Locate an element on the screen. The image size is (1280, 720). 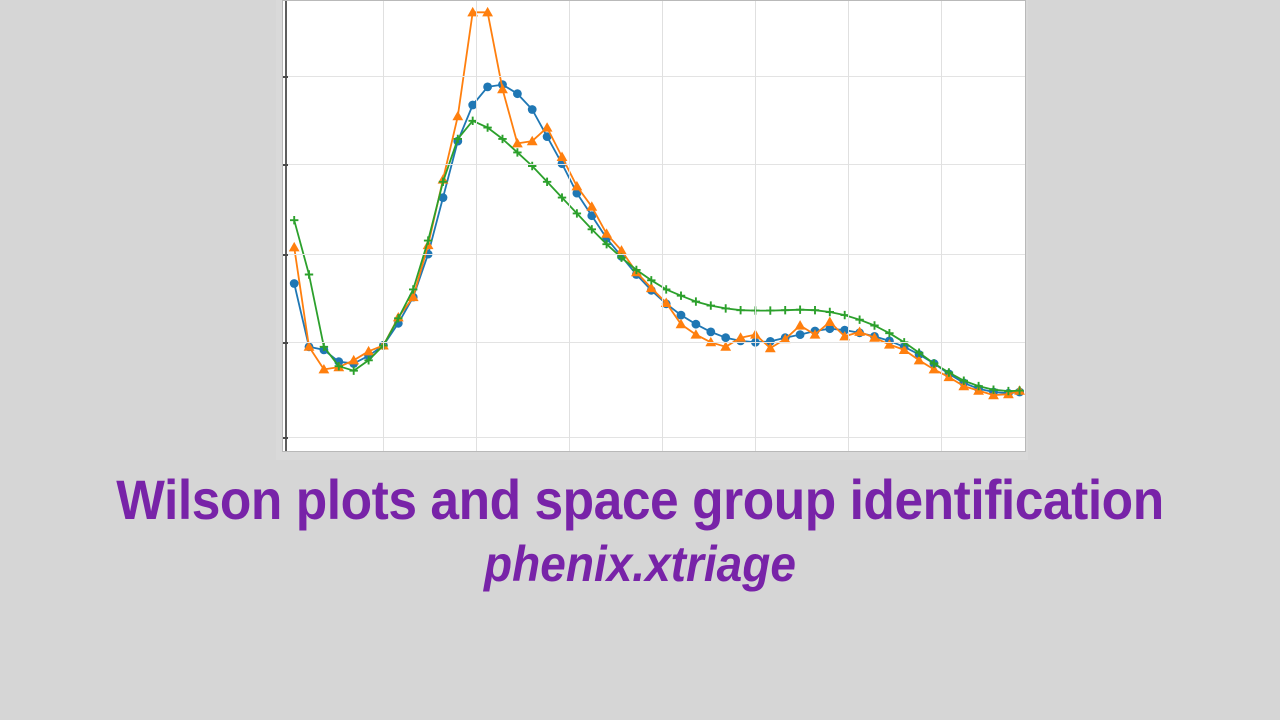
y-axis-spine is located at coordinates (286, 226).